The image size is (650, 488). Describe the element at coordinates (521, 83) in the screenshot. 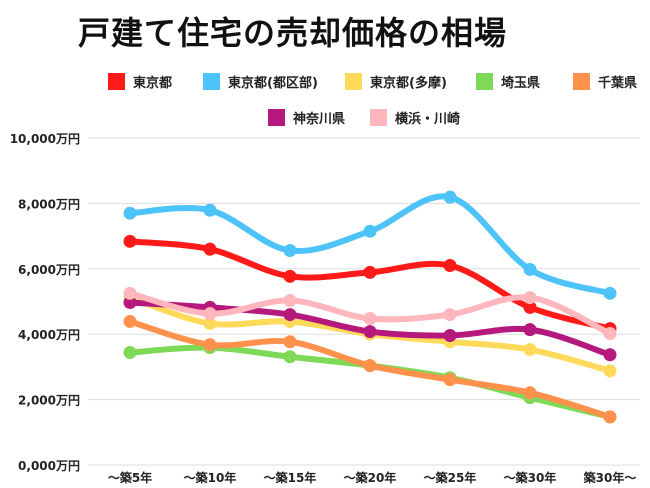

I see `legend-label: 埼玉県` at that location.